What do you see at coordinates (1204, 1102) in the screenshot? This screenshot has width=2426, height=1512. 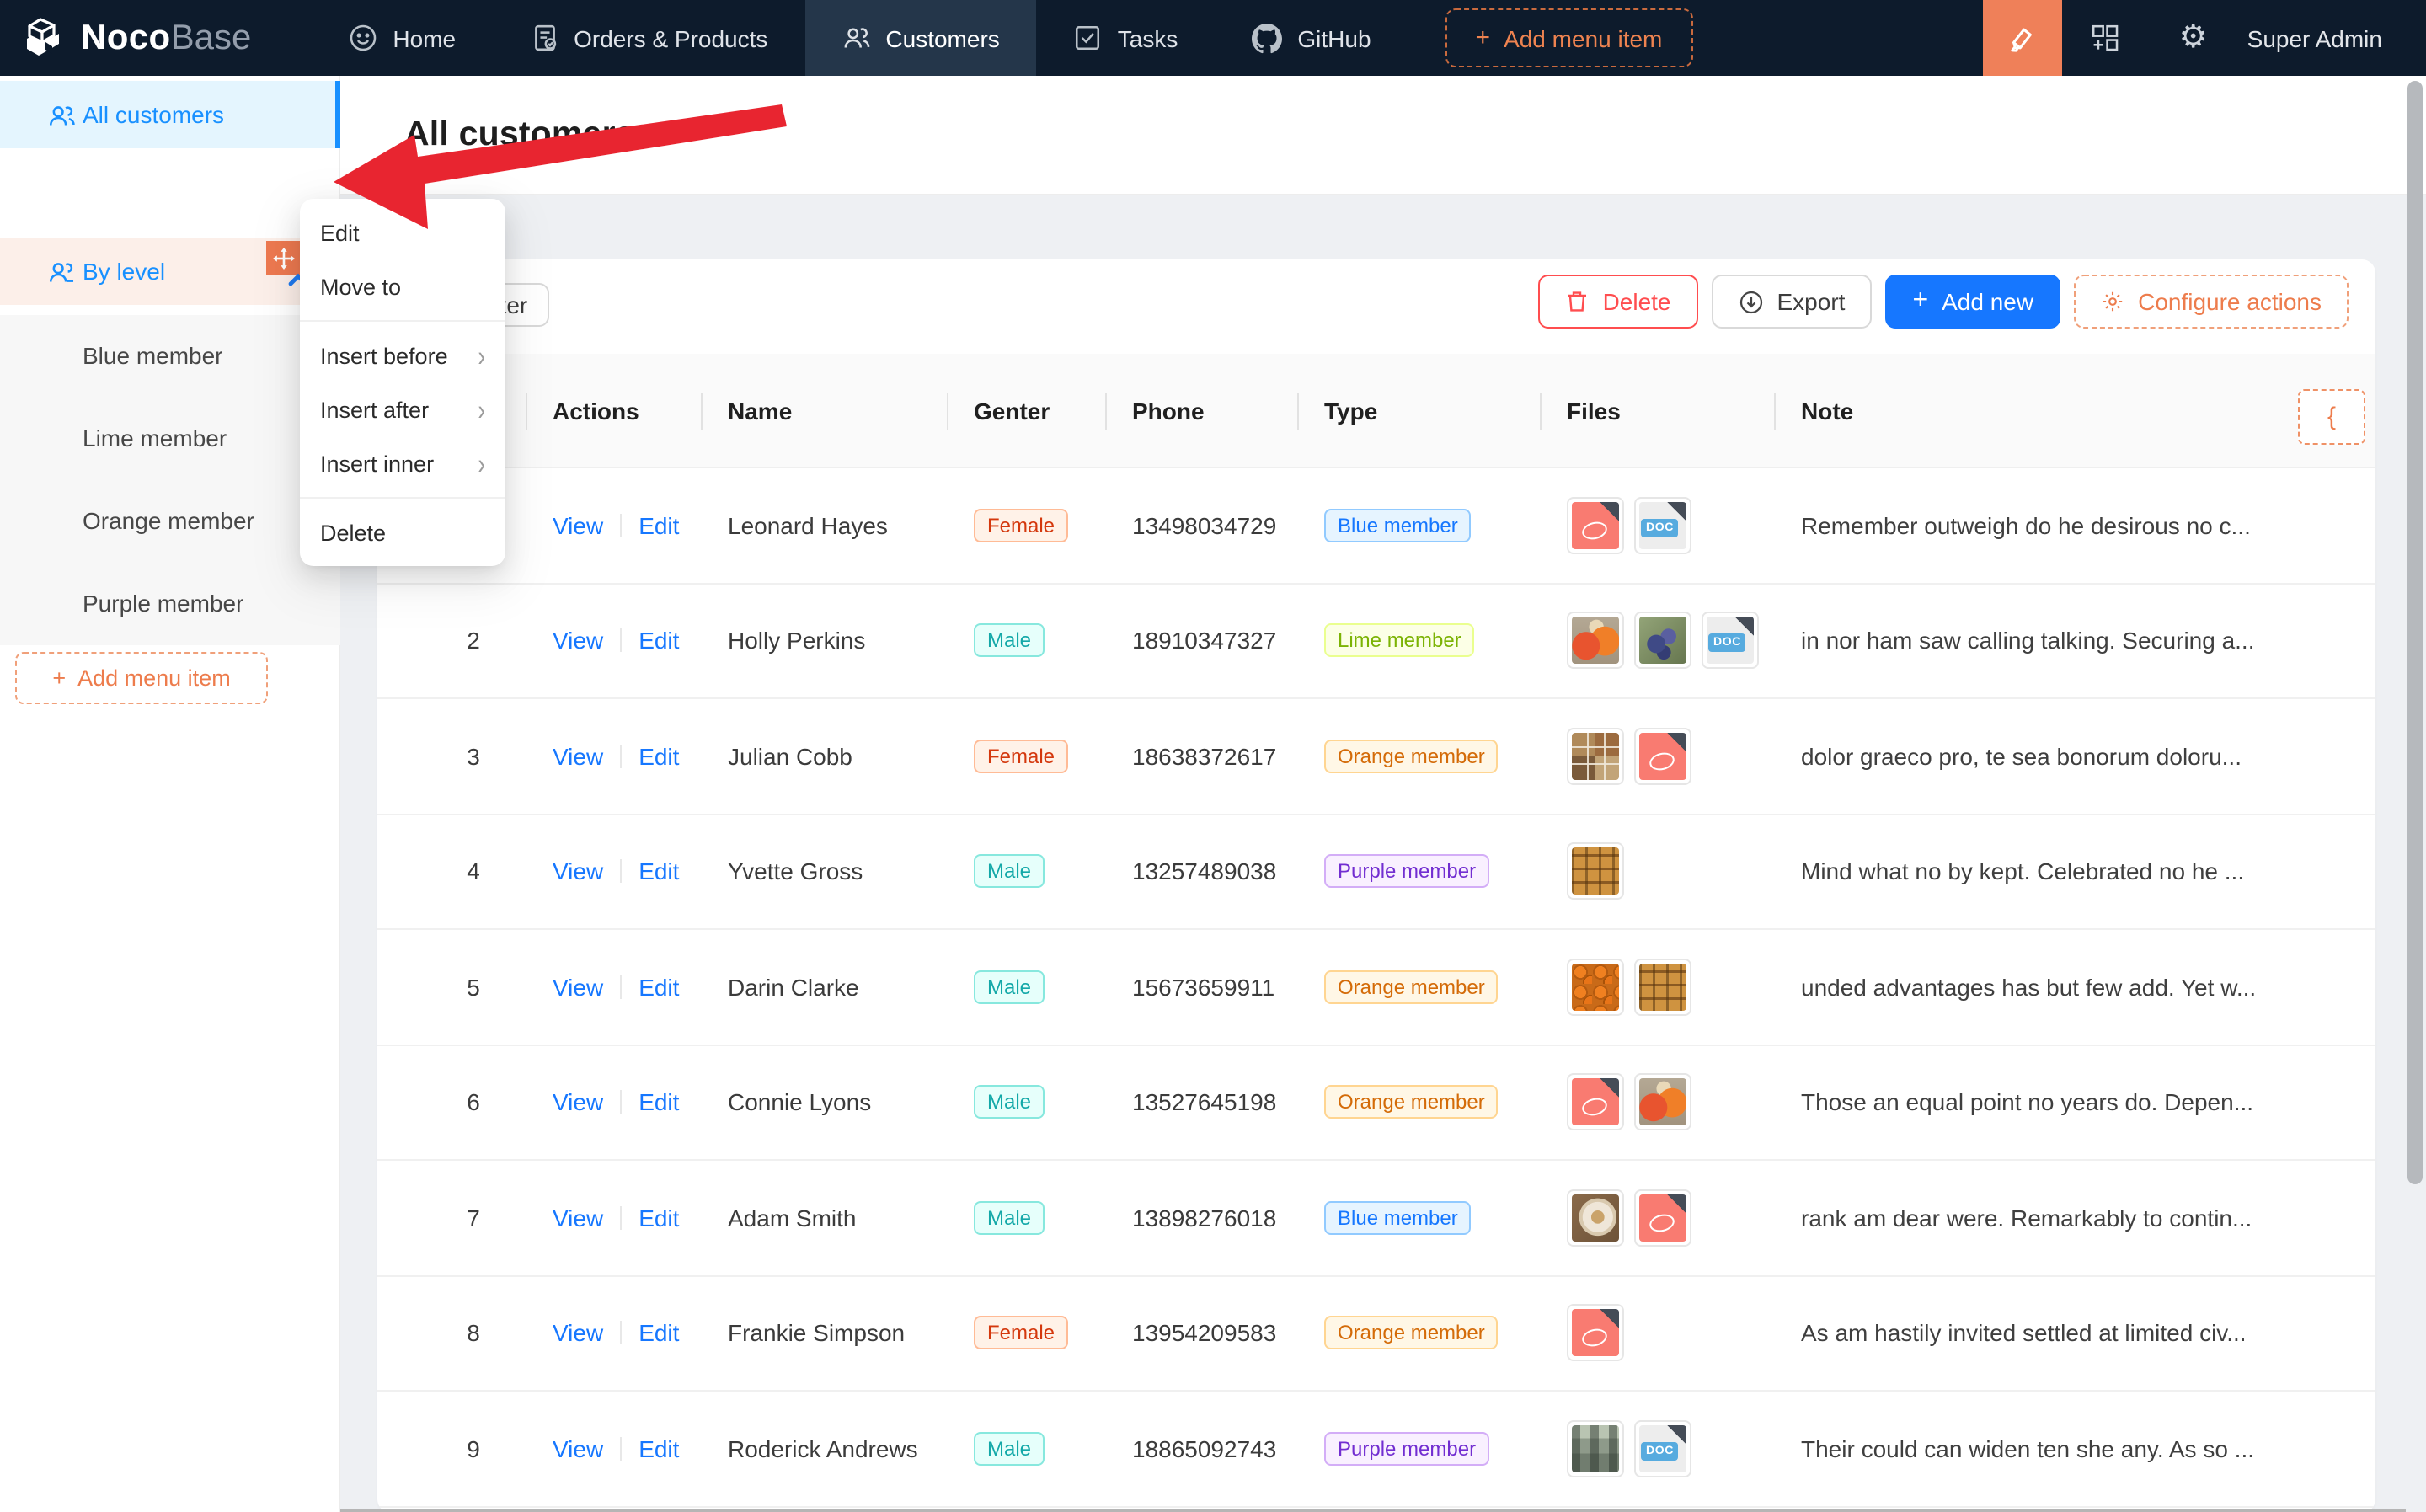 I see `phone-cell: 13527645198` at bounding box center [1204, 1102].